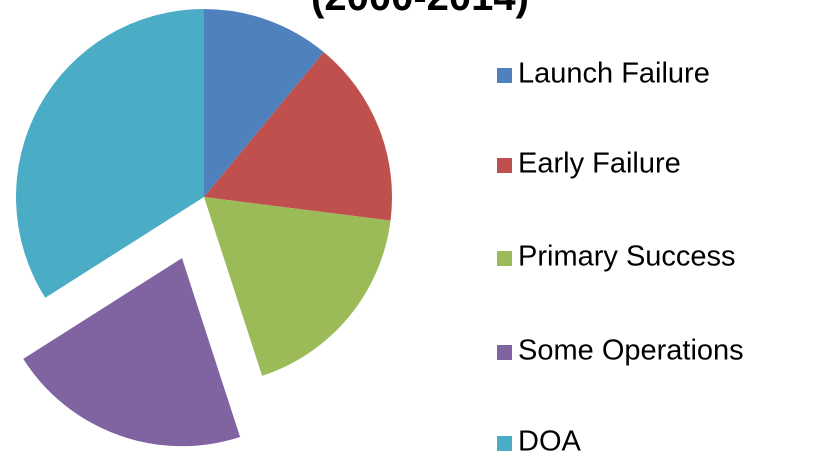  What do you see at coordinates (550, 442) in the screenshot?
I see `legend-label: DOA` at bounding box center [550, 442].